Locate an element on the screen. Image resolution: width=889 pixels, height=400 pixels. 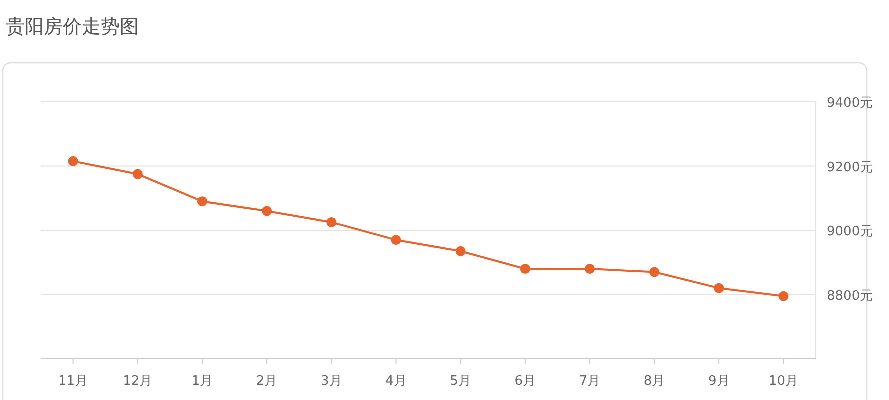
y-tick-label: 9200元 is located at coordinates (850, 168).